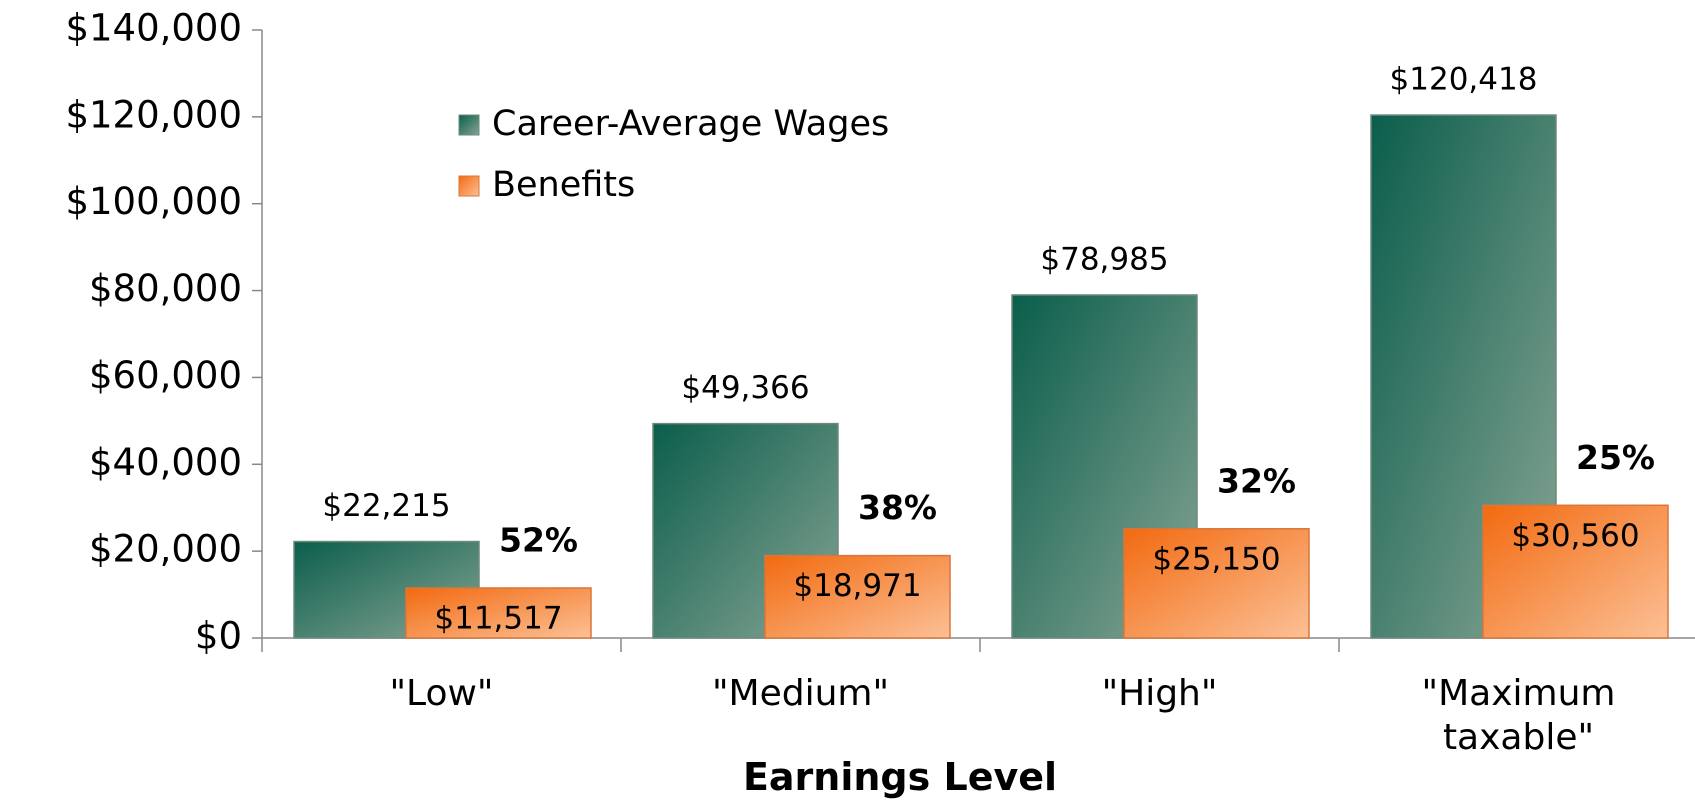 The height and width of the screenshot is (800, 1695). I want to click on value-label: $25,150, so click(1216, 559).